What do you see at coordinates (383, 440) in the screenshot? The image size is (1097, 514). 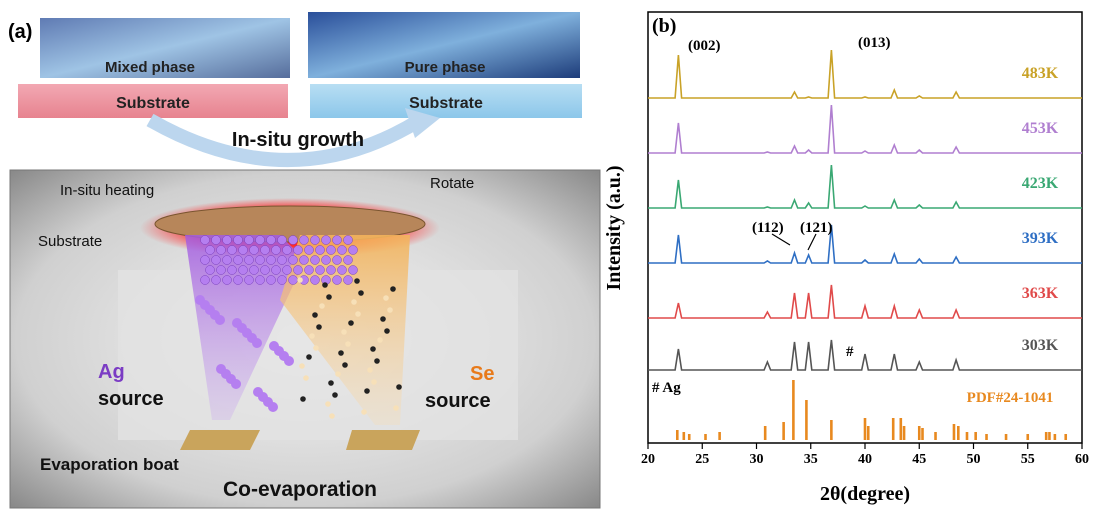 I see `se-boat` at bounding box center [383, 440].